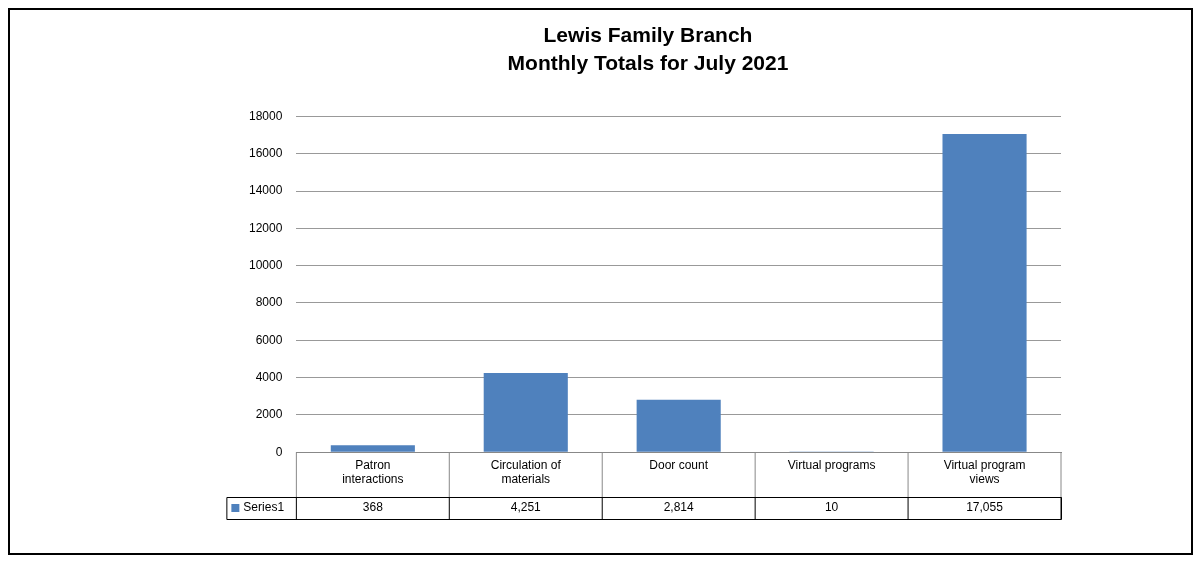 The height and width of the screenshot is (563, 1201). I want to click on data-label: 17,055, so click(985, 507).